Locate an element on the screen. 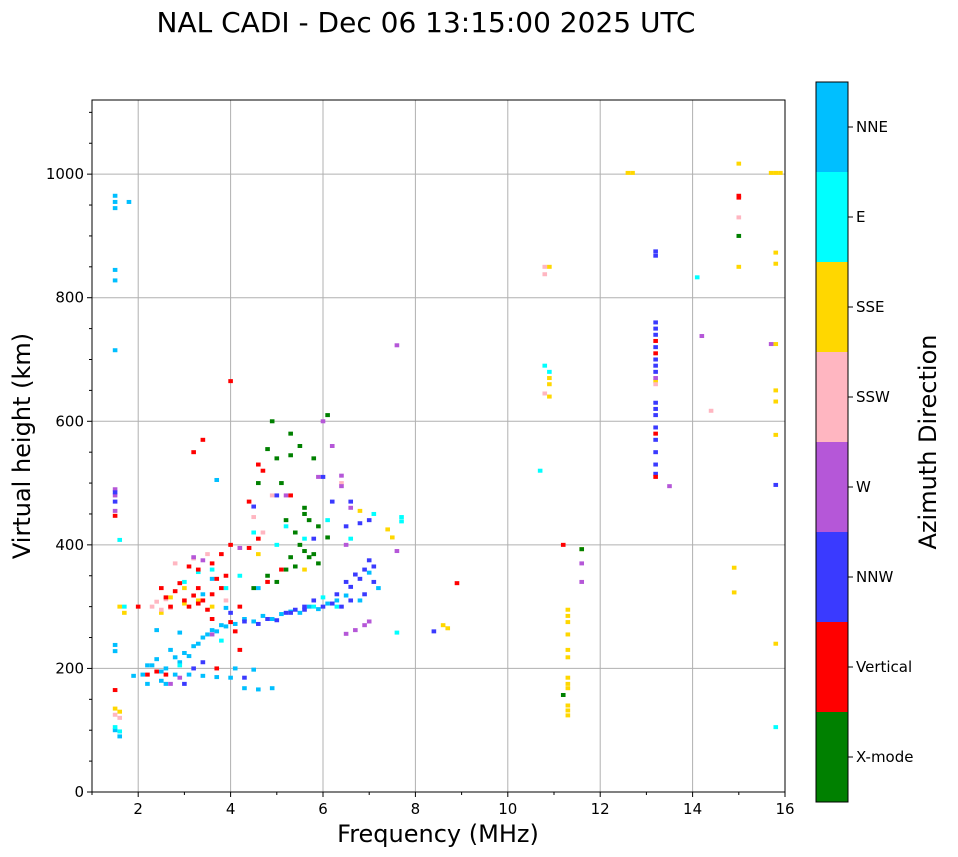 The image size is (958, 857). y-tick-label: 800 is located at coordinates (69, 298).